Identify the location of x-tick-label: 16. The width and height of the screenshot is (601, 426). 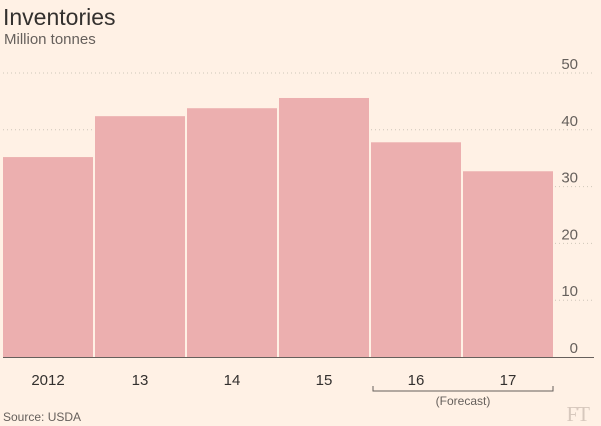
(416, 380).